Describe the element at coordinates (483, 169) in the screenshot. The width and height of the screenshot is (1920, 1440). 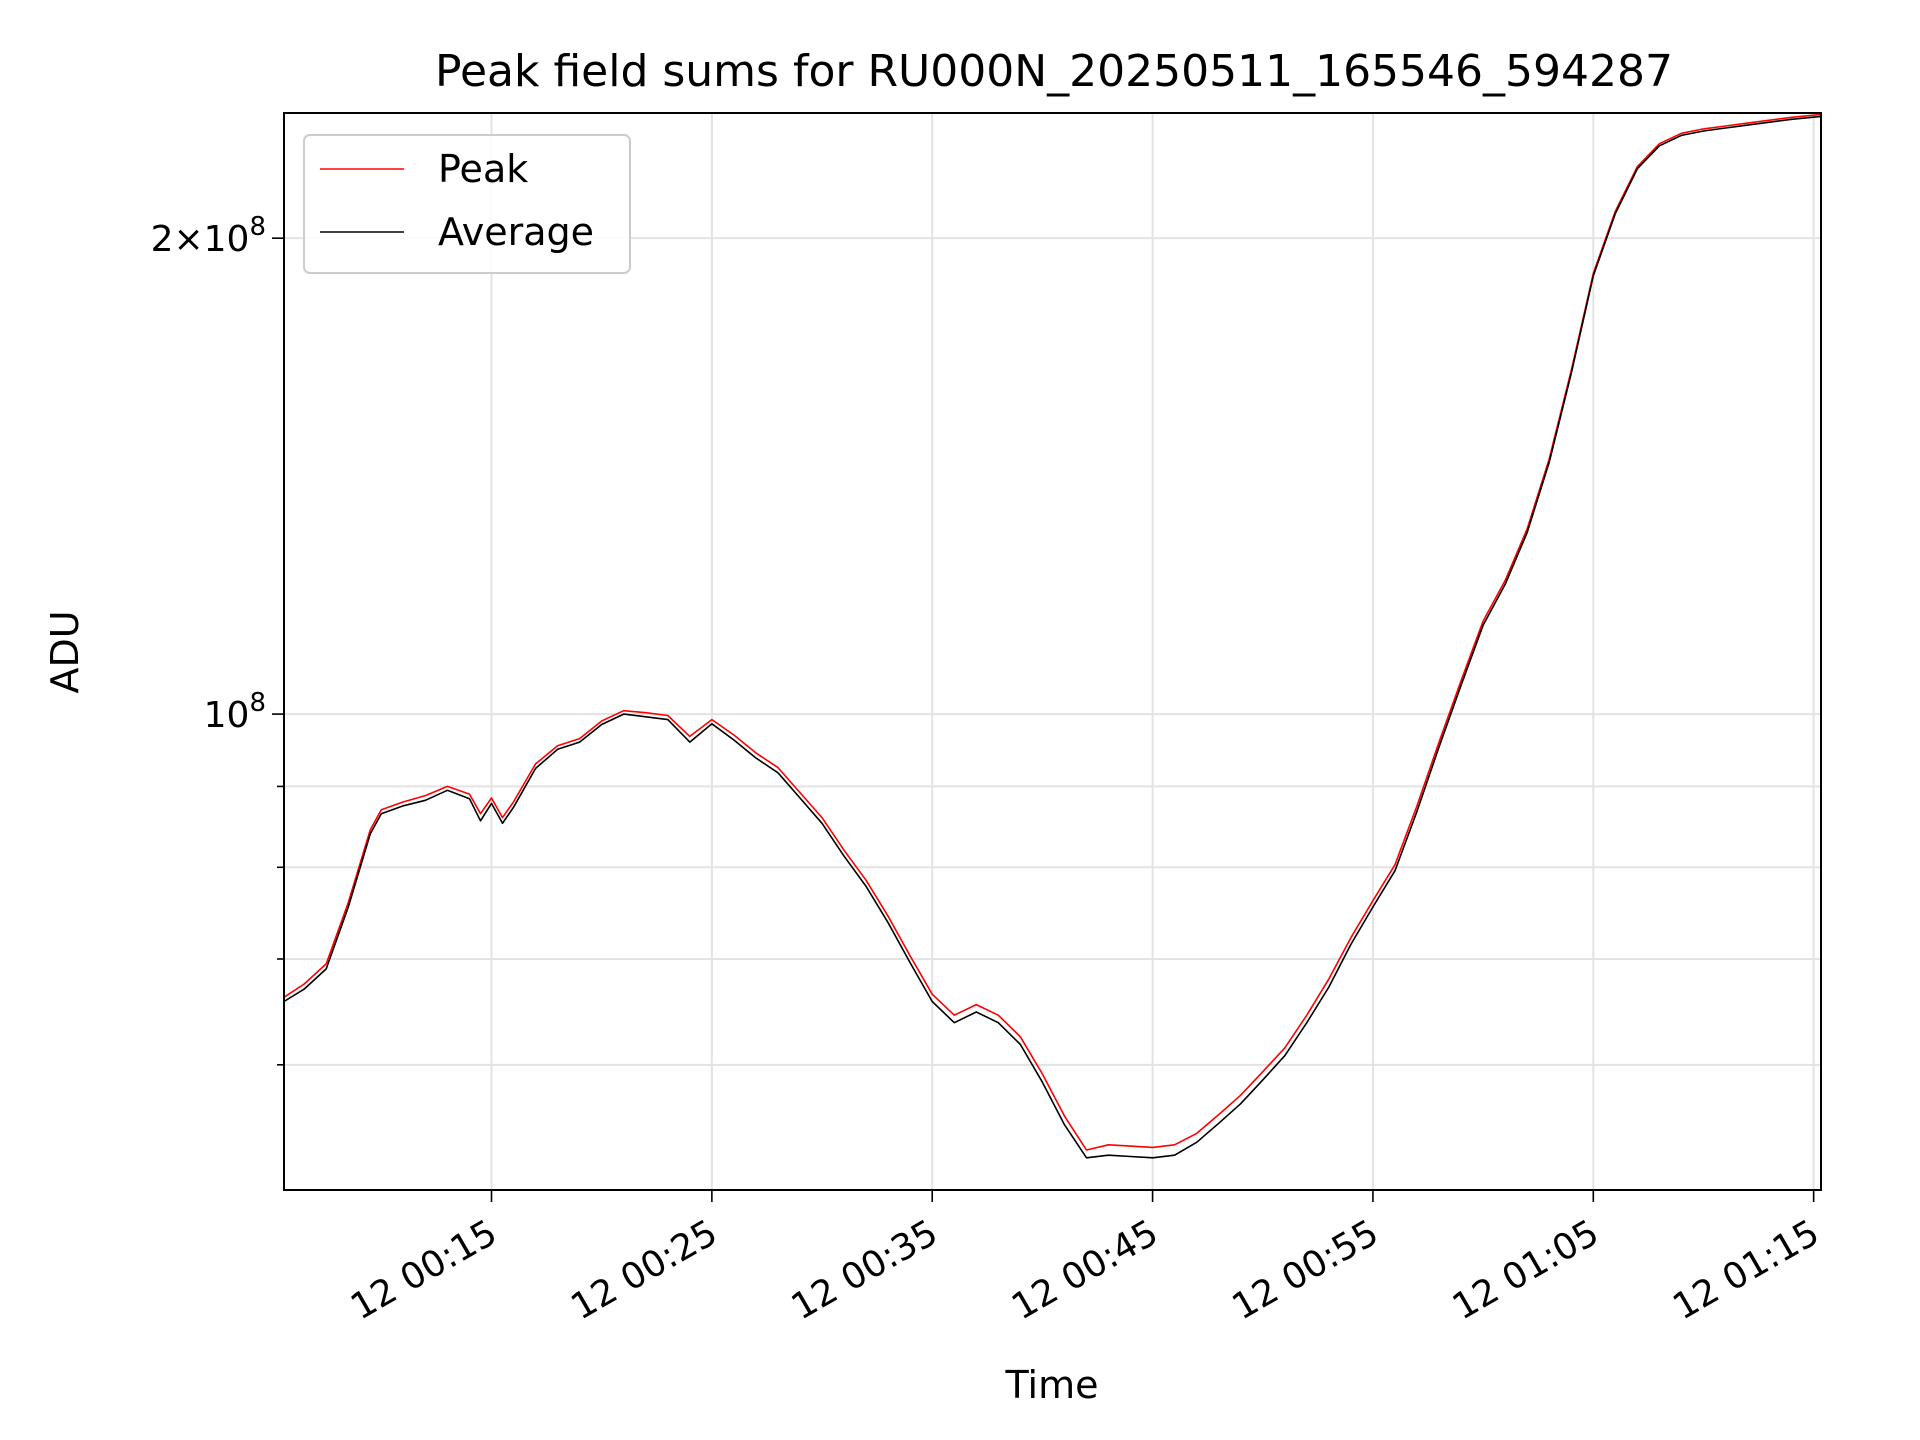
I see `legend-label-peak: Peak` at that location.